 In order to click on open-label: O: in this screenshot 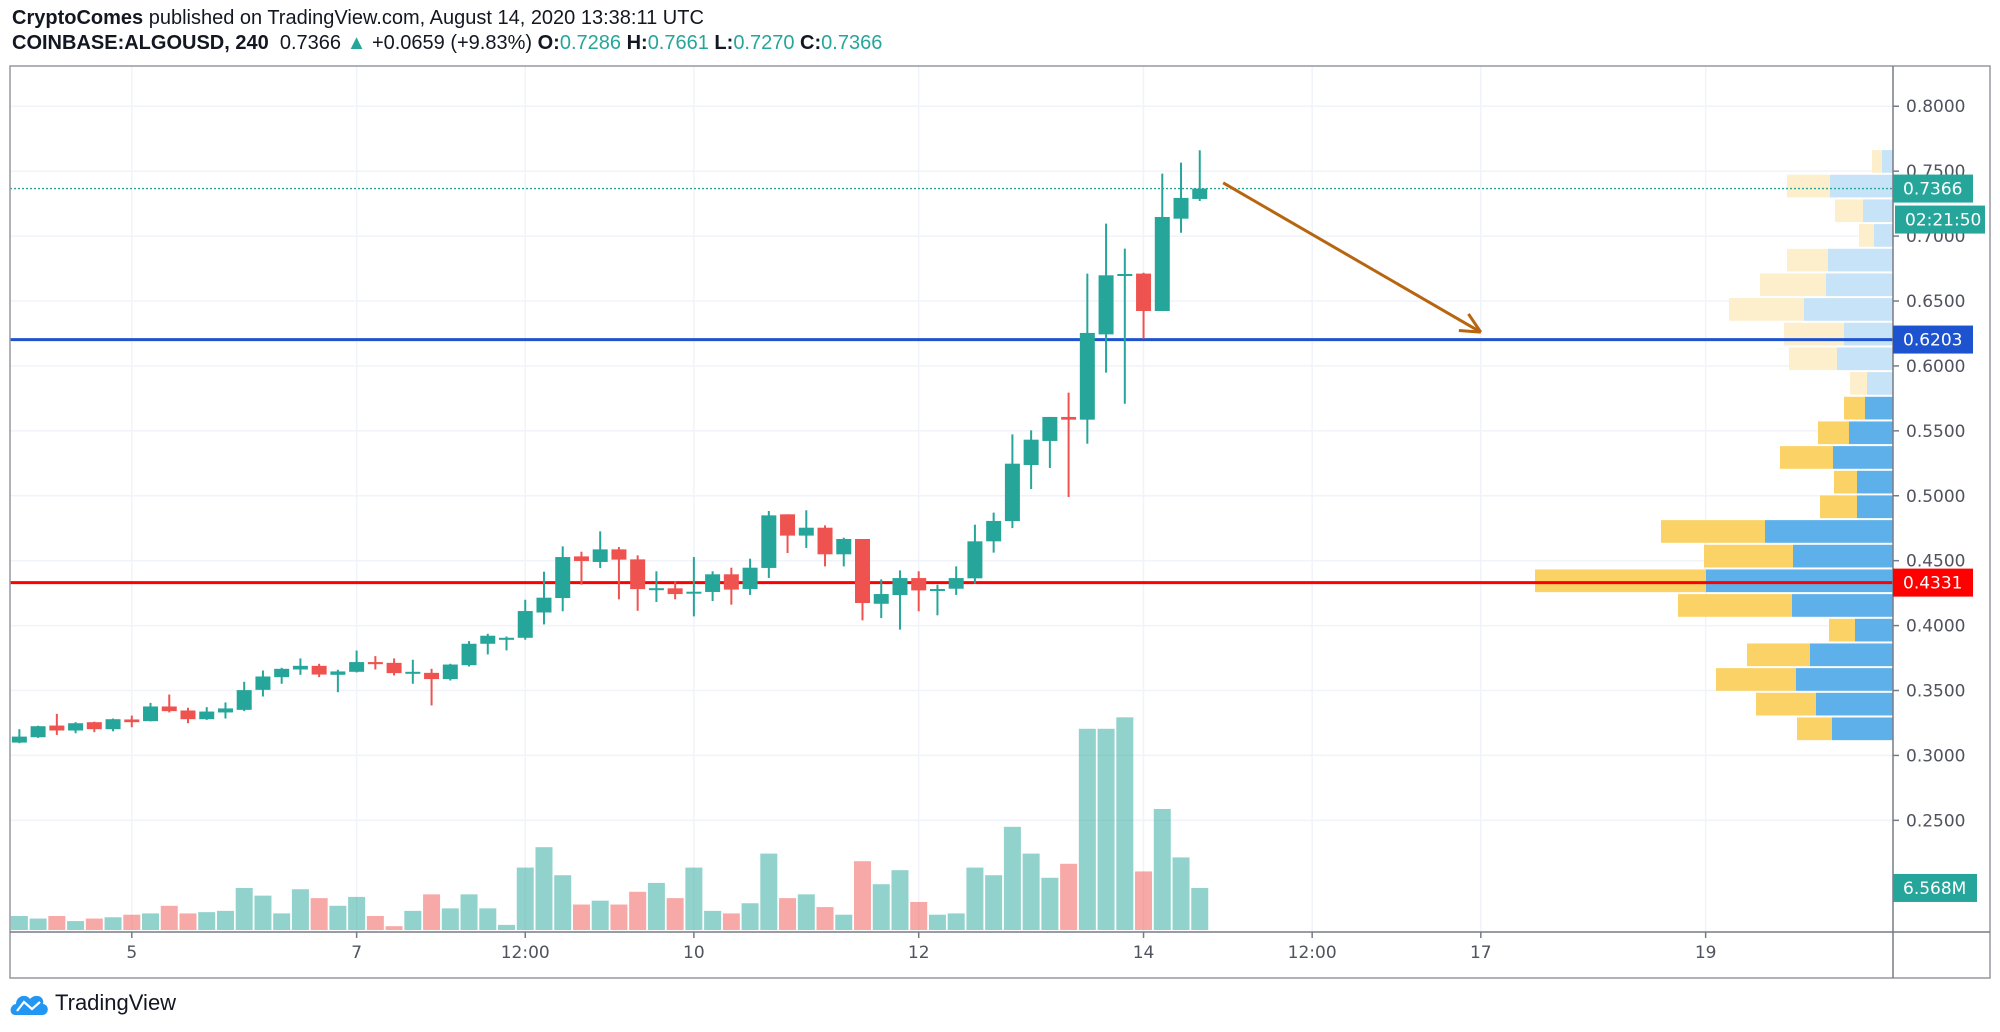, I will do `click(548, 43)`.